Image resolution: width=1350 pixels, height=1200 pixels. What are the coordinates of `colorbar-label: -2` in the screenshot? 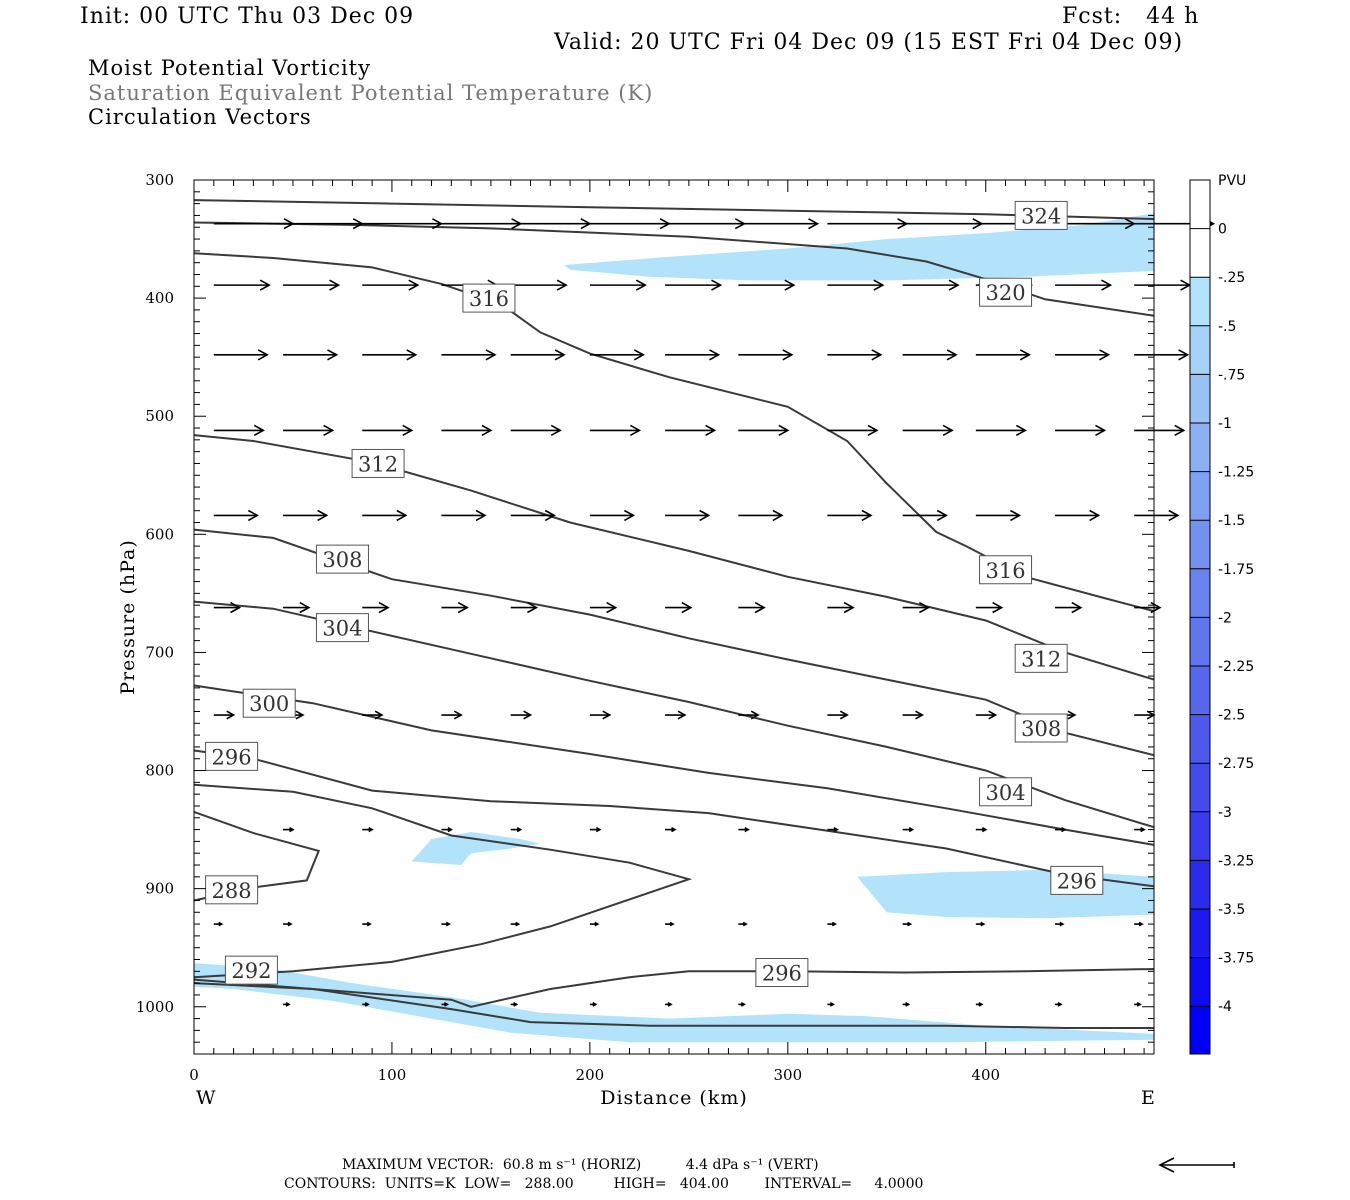 It's located at (1225, 618).